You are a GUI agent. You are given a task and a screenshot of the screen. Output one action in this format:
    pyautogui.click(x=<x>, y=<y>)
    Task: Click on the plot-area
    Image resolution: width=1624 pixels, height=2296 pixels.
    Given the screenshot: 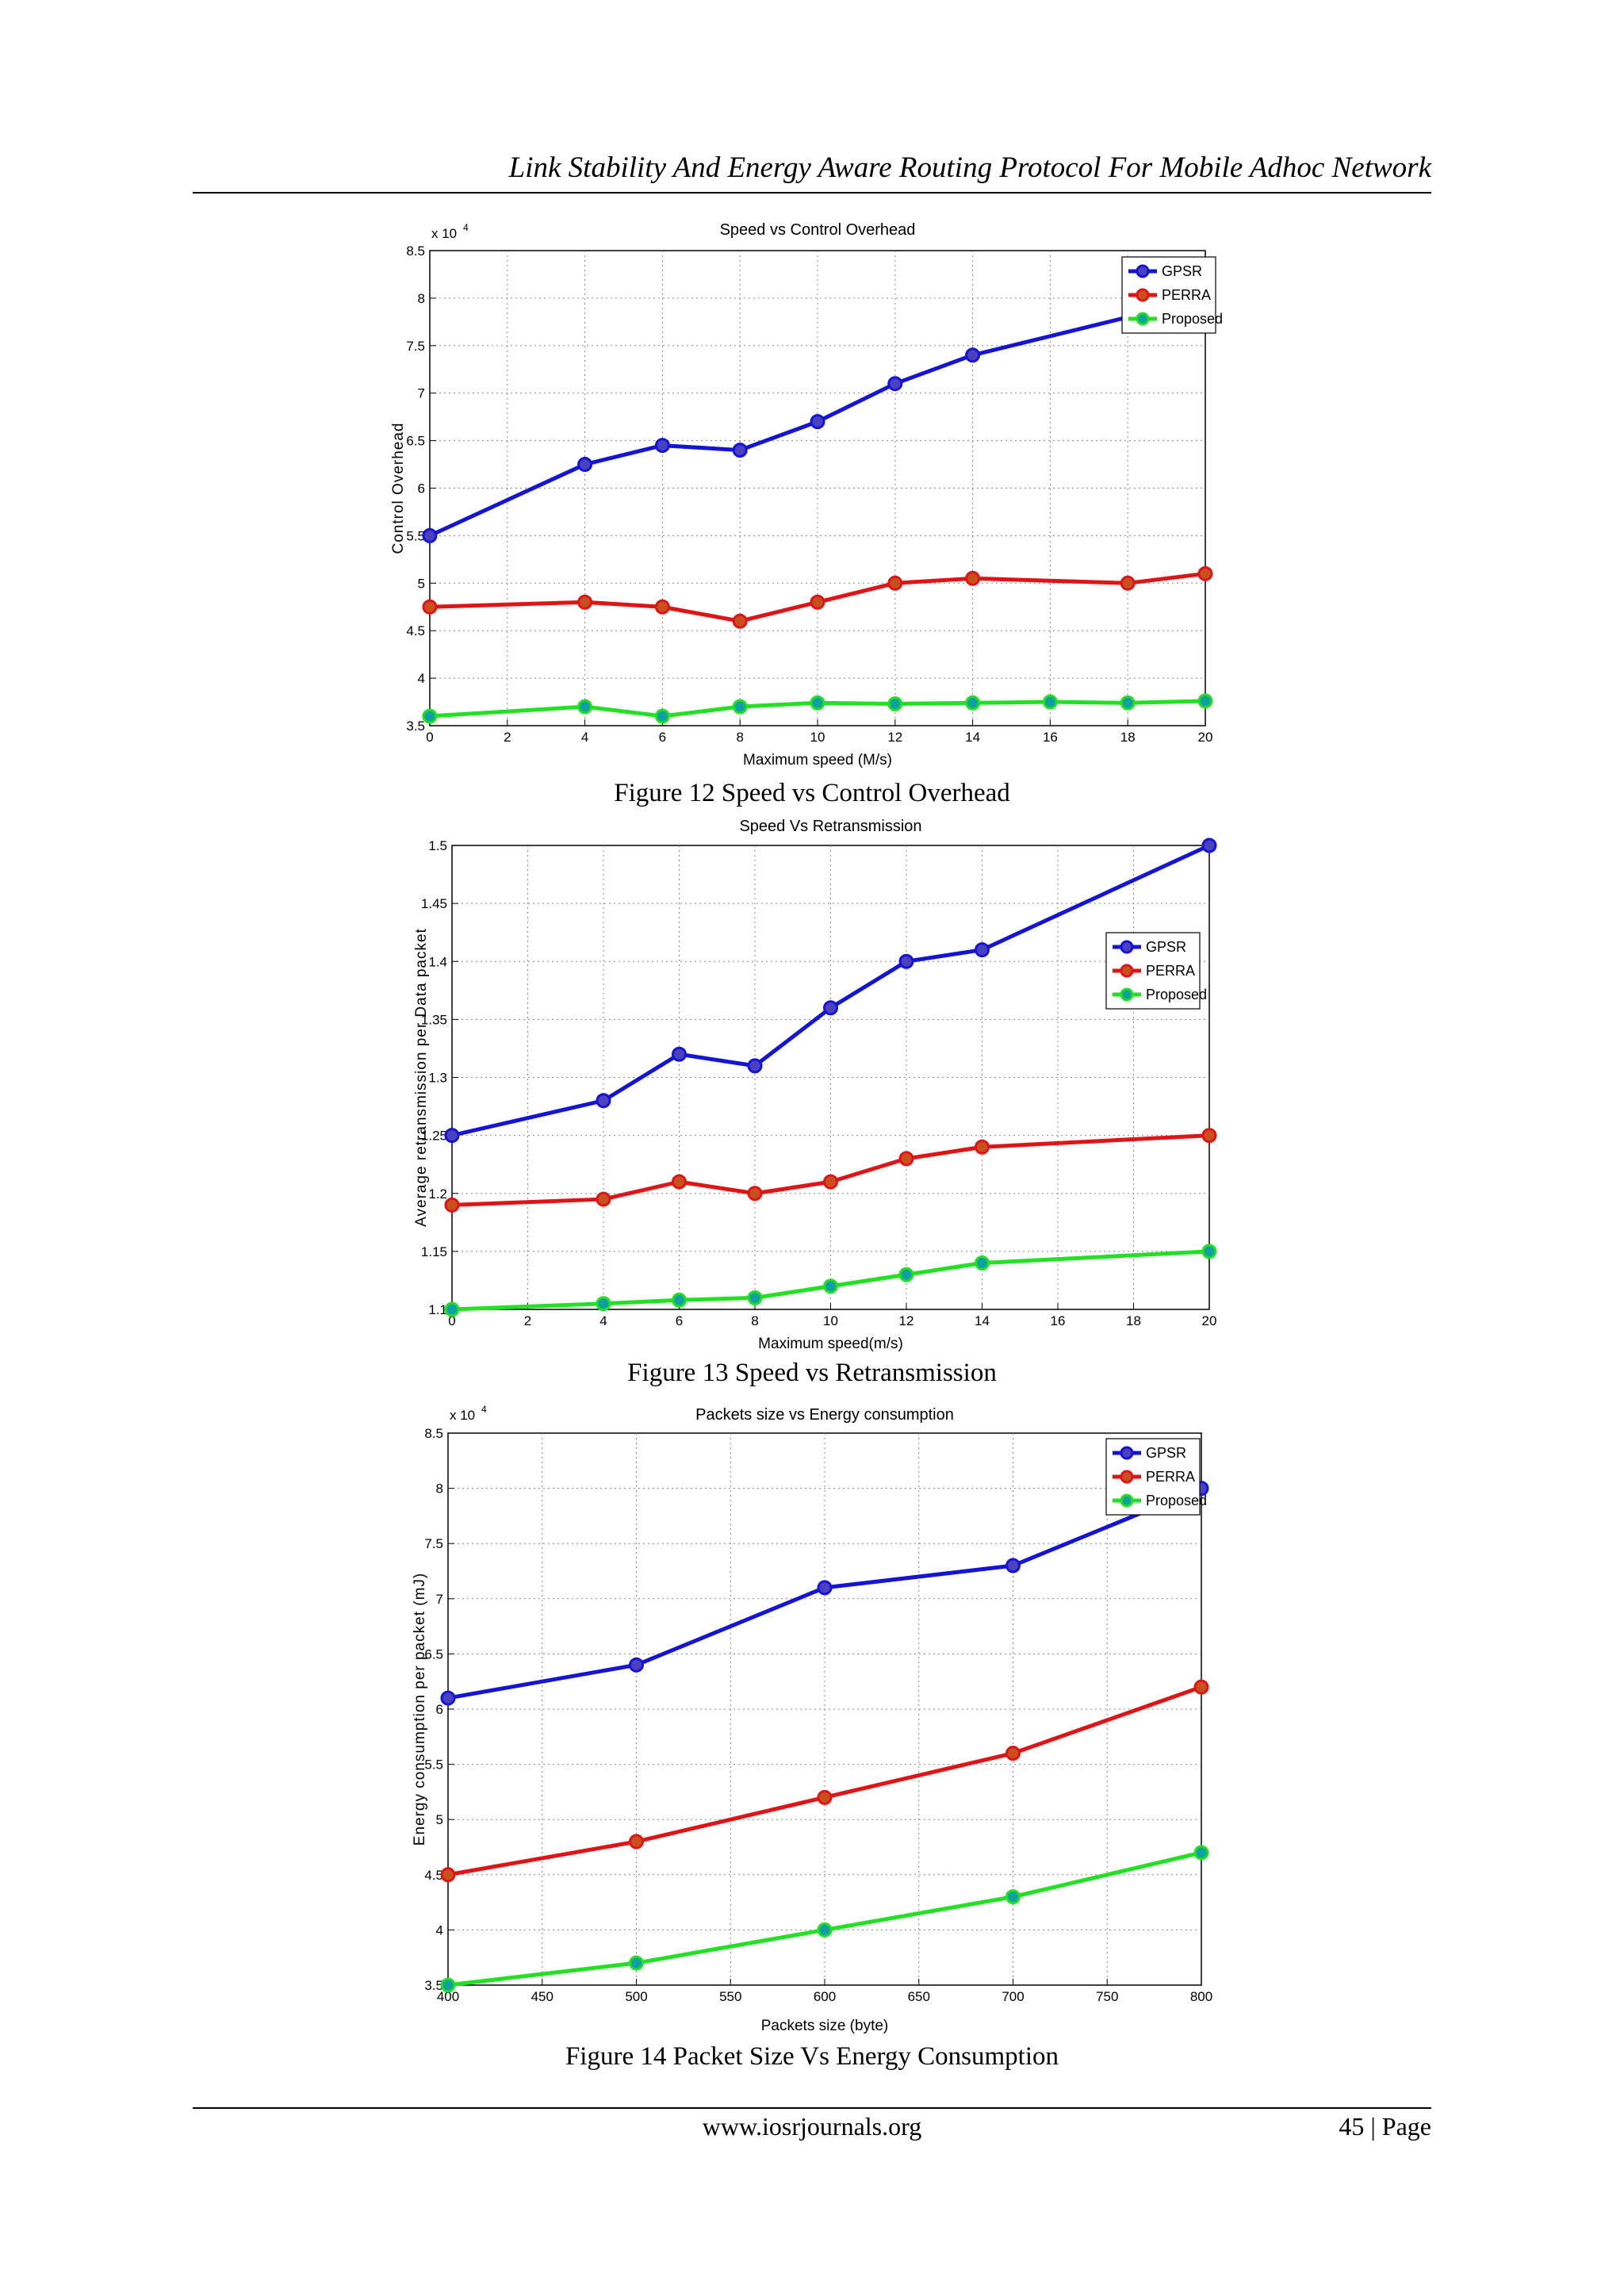 What is the action you would take?
    pyautogui.click(x=817, y=488)
    